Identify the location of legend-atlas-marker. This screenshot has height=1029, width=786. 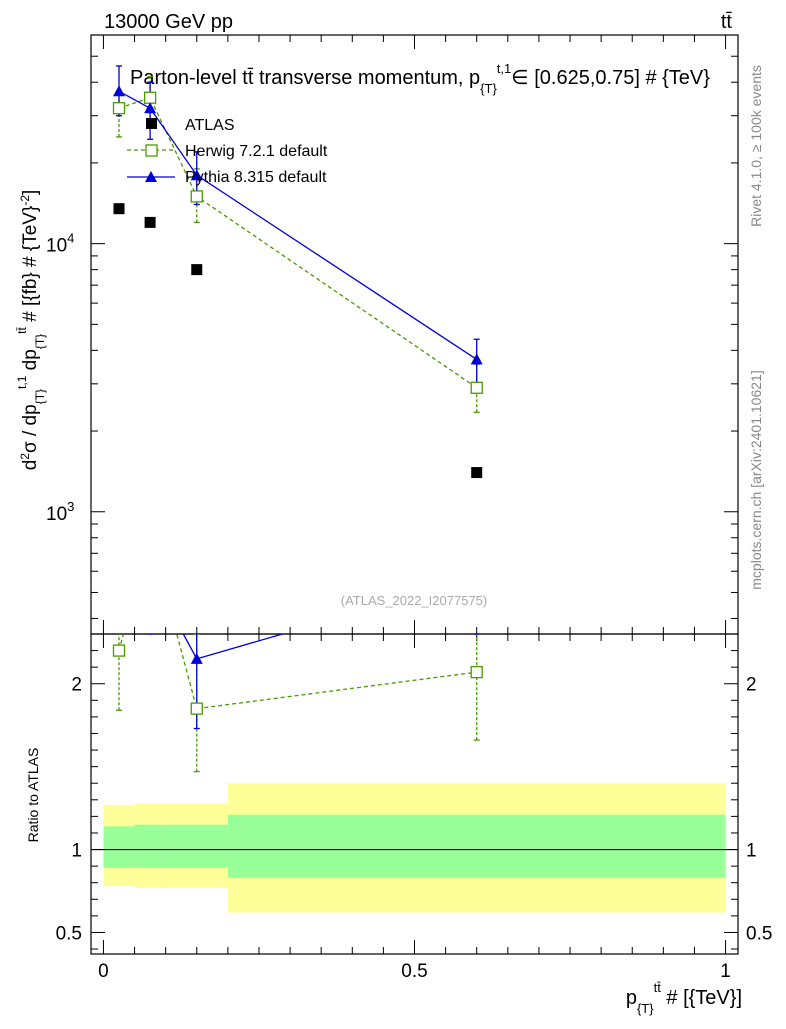
(151, 123).